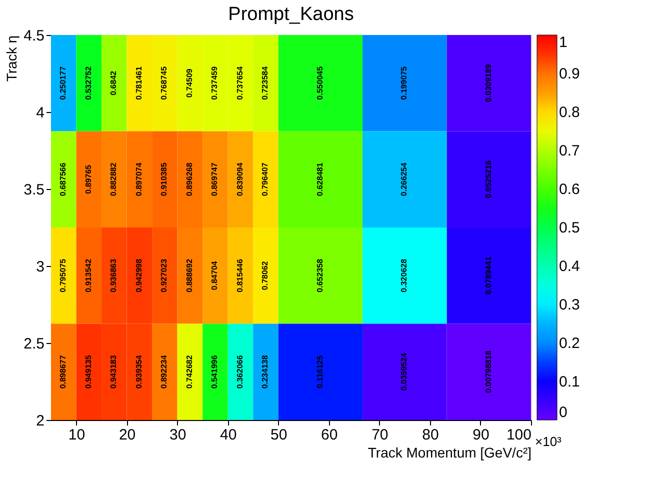  What do you see at coordinates (239, 371) in the screenshot?
I see `data-label: 0.362066` at bounding box center [239, 371].